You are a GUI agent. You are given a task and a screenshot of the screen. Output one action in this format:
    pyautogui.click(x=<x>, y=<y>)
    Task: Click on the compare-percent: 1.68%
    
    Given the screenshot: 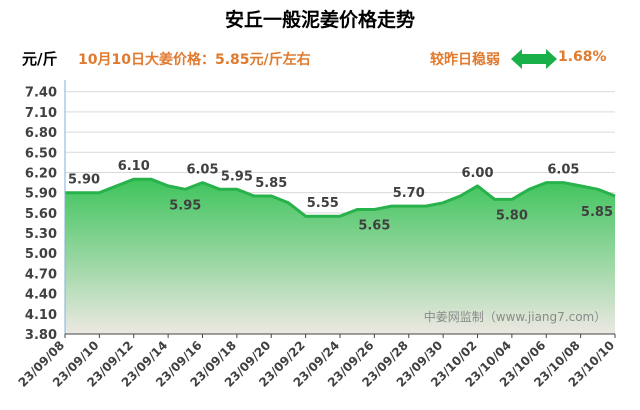 What is the action you would take?
    pyautogui.click(x=582, y=57)
    